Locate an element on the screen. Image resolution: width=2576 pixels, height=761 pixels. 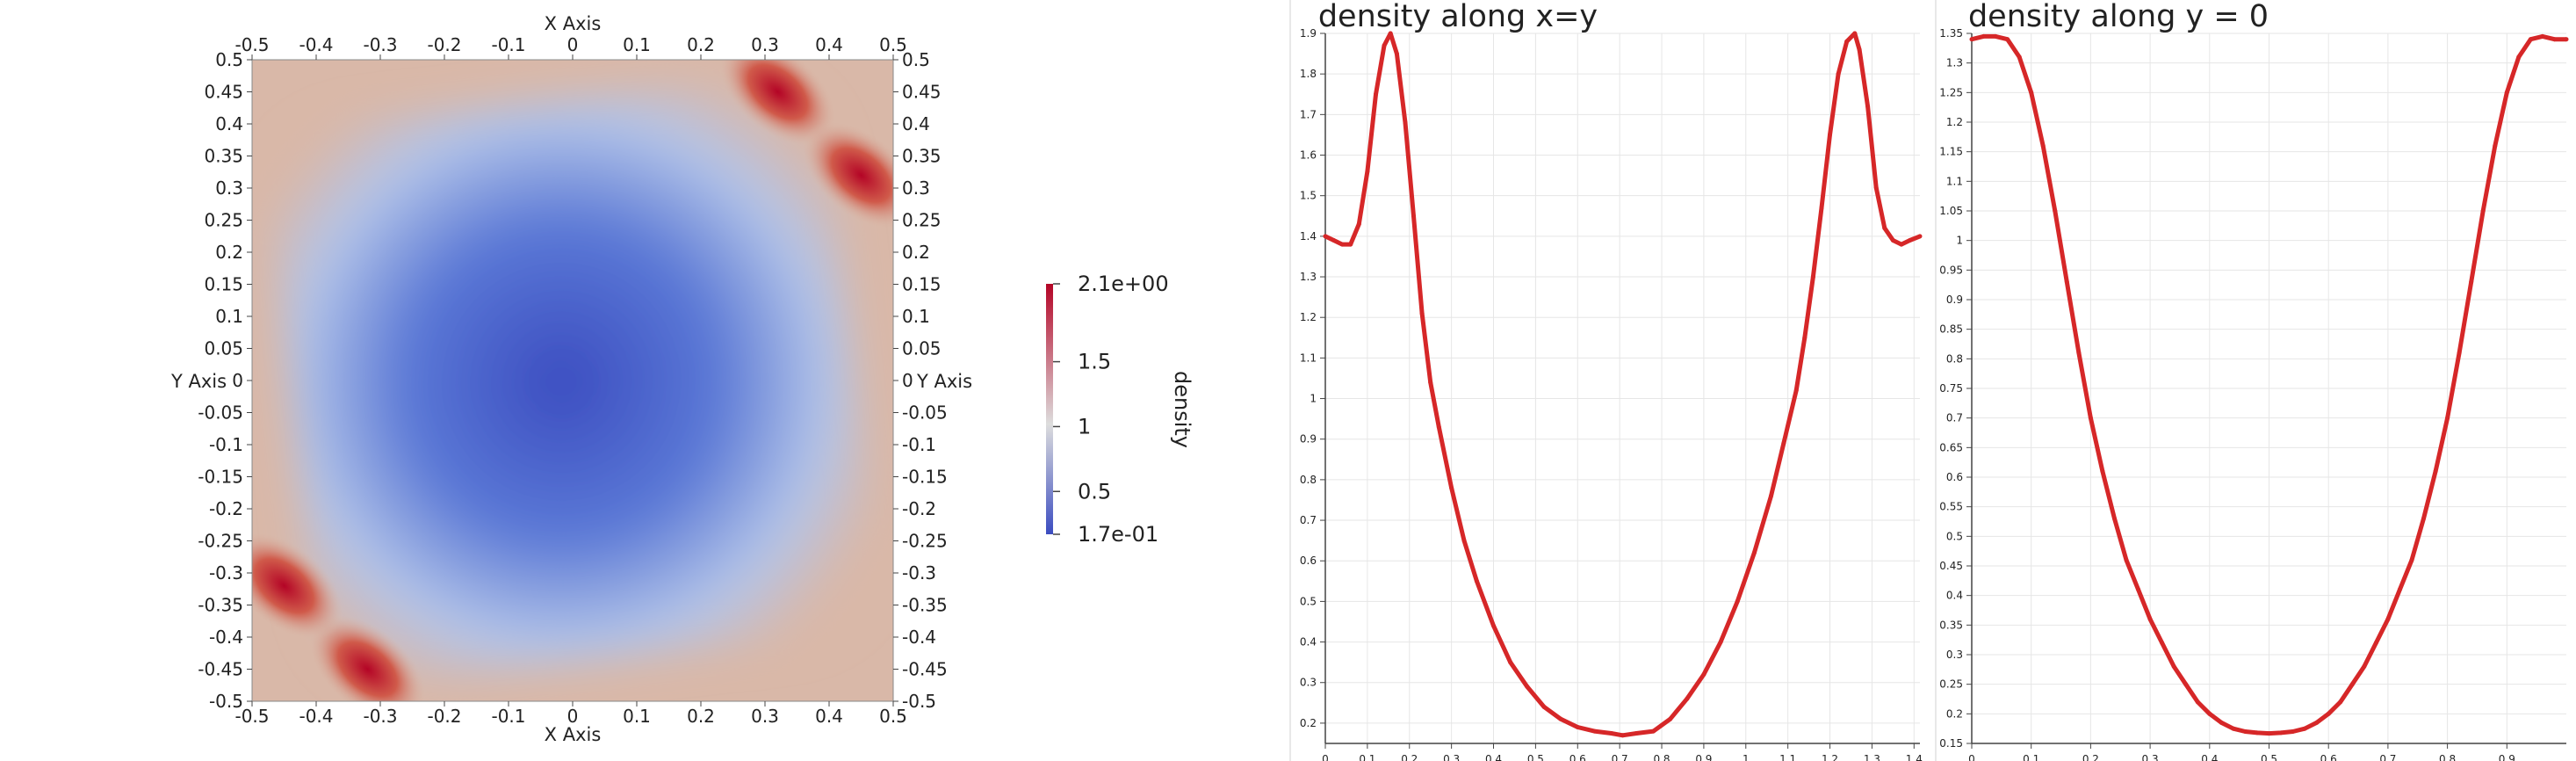
heatmap-x-tick-label-top: -0.1 is located at coordinates (508, 44).